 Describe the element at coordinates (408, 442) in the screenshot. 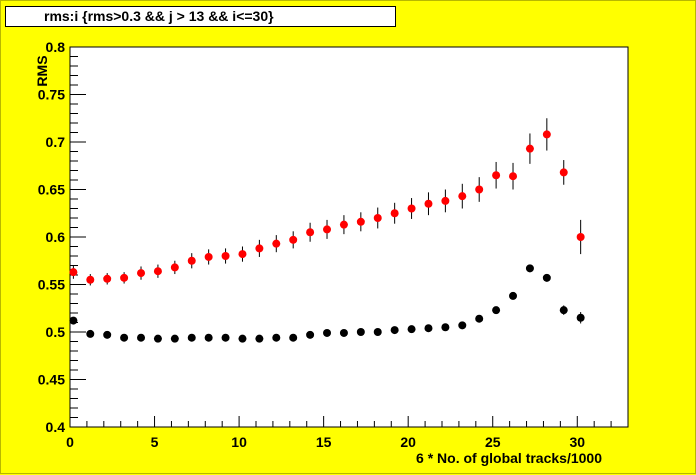

I see `x-tick-label: 20` at that location.